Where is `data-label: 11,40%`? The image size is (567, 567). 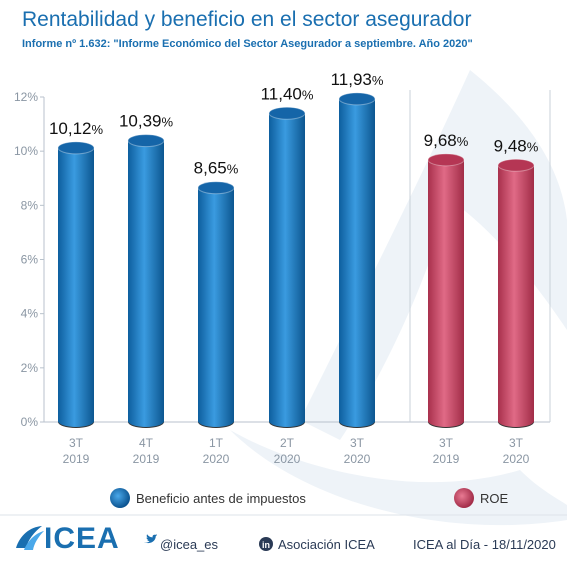
data-label: 11,40% is located at coordinates (287, 93).